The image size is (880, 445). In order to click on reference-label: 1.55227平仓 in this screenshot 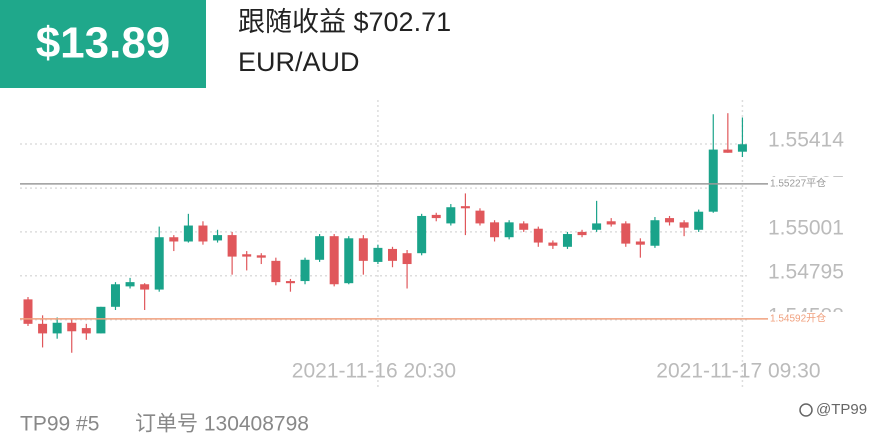, I will do `click(798, 182)`.